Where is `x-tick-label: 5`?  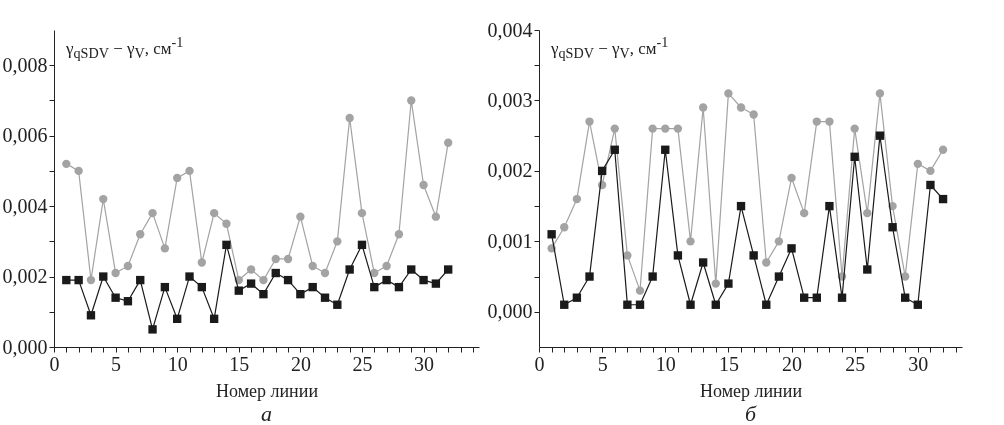 x-tick-label: 5 is located at coordinates (602, 363).